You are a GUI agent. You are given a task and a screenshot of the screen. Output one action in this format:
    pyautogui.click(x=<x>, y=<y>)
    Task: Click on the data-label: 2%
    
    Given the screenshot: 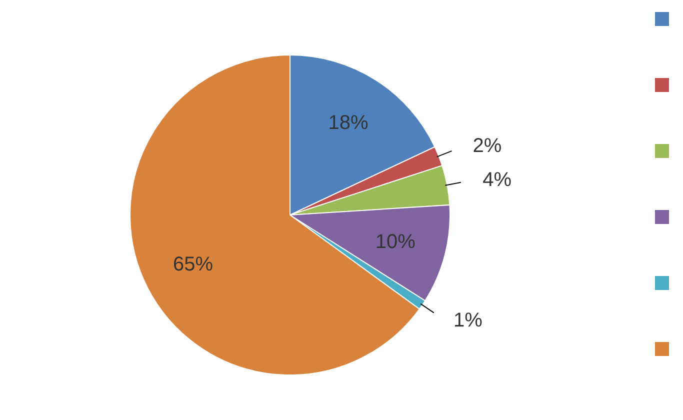 What is the action you would take?
    pyautogui.click(x=487, y=145)
    